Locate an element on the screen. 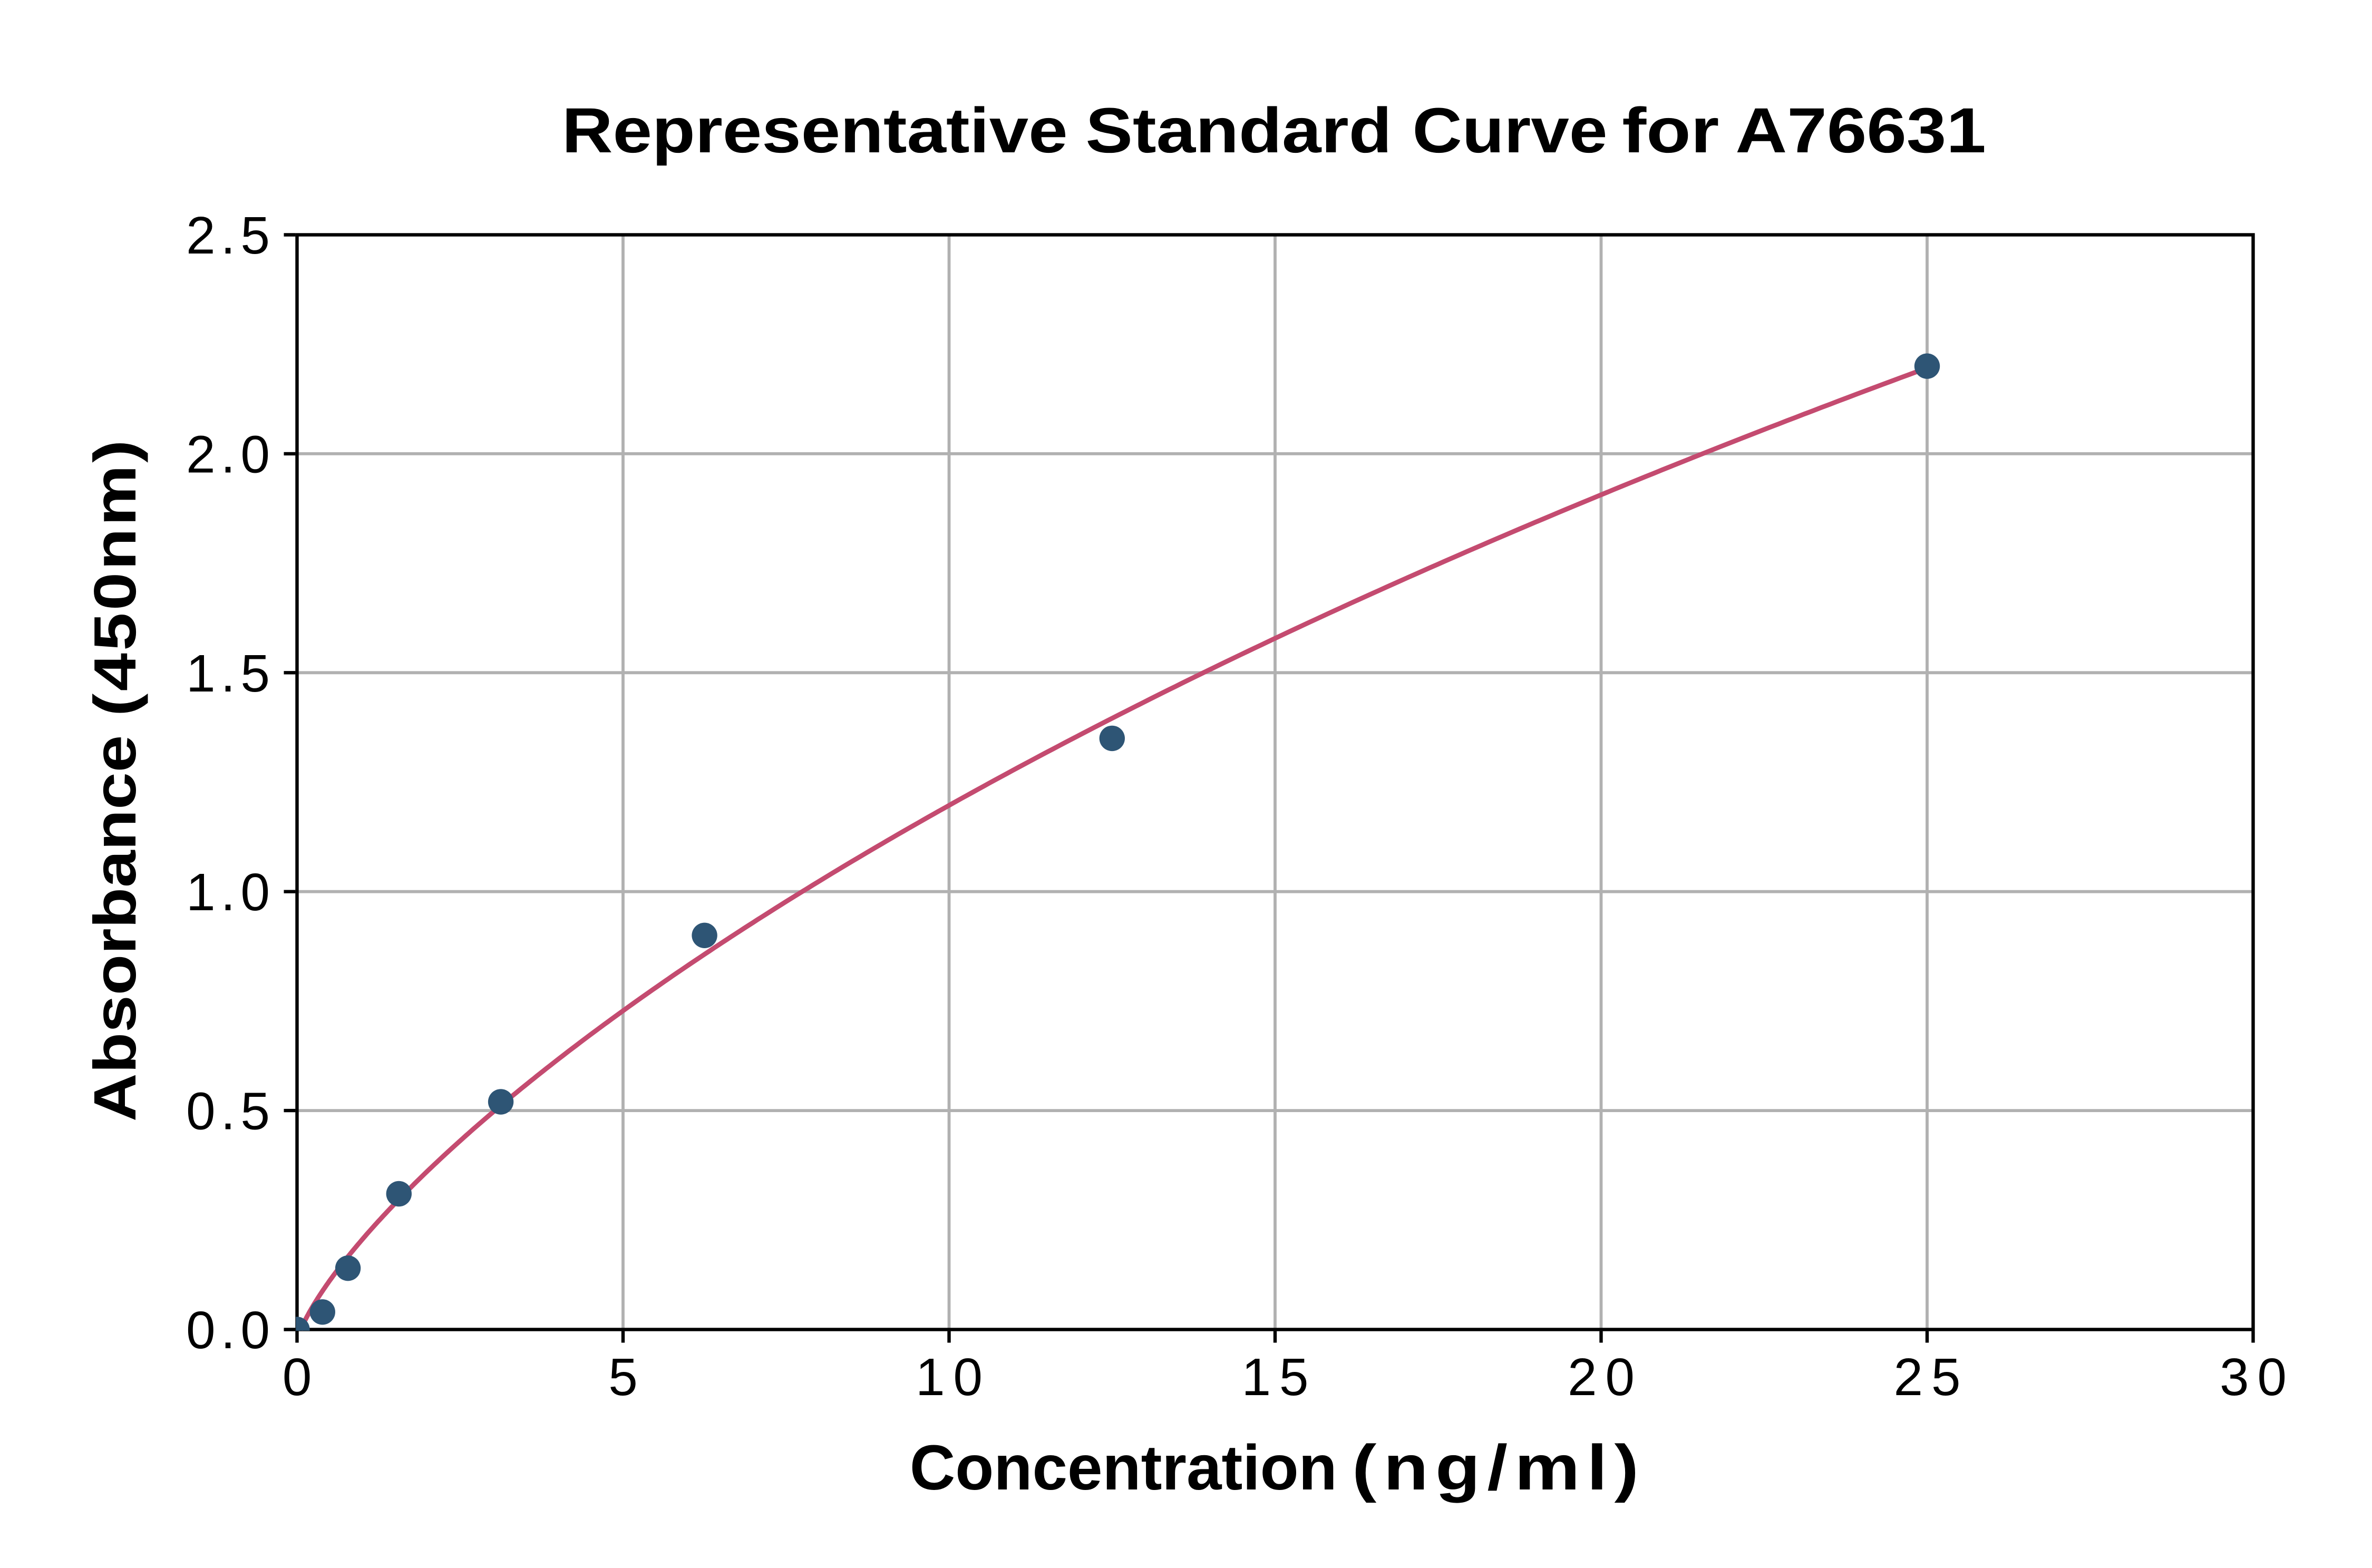  svg-text: Curve is located at coordinates (1510, 130).